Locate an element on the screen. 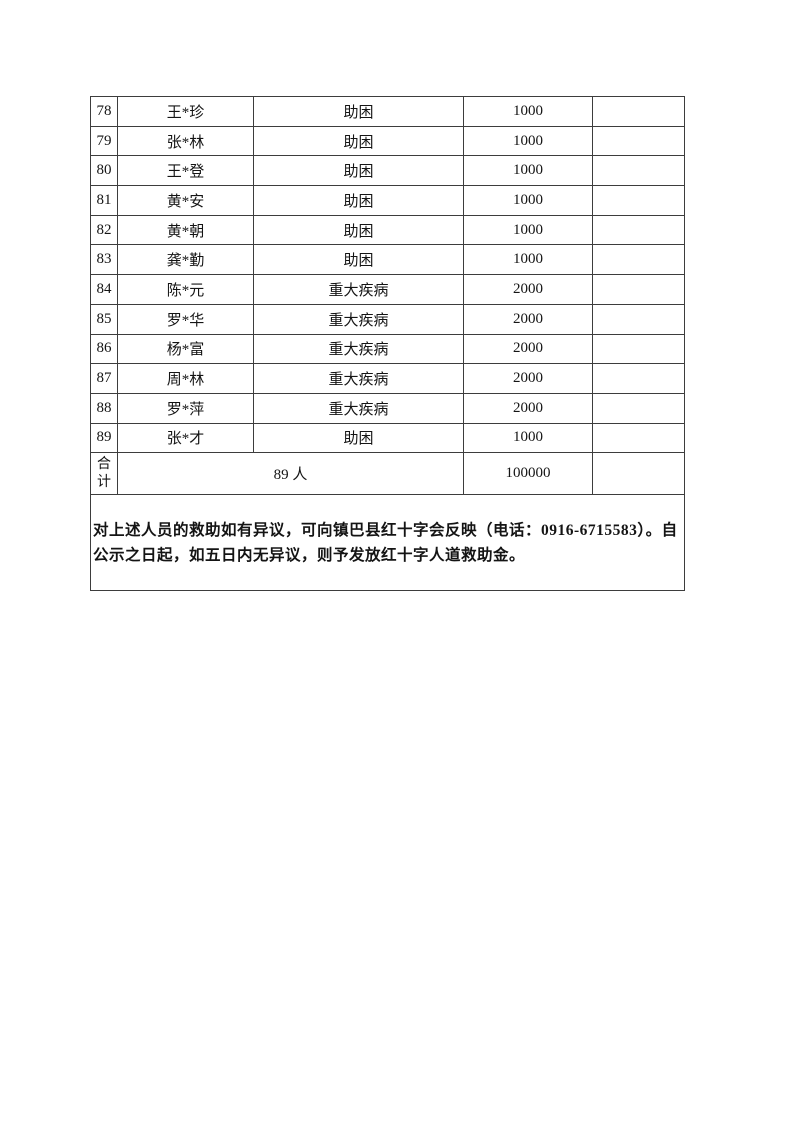  total-note-cell is located at coordinates (638, 474).